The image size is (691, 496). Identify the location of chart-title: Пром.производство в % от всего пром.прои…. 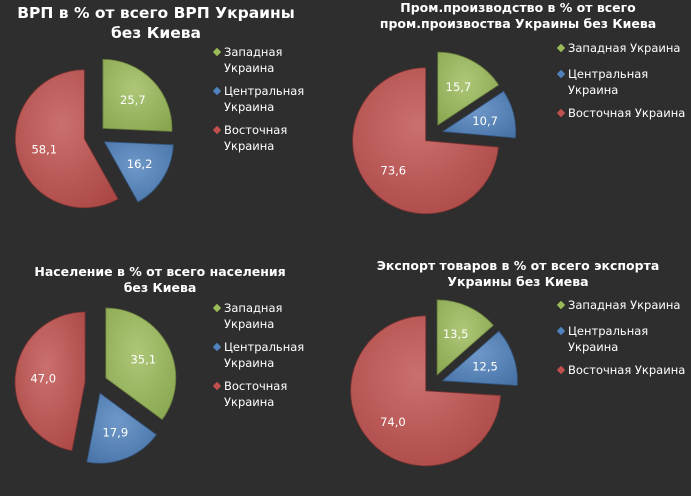
(518, 16).